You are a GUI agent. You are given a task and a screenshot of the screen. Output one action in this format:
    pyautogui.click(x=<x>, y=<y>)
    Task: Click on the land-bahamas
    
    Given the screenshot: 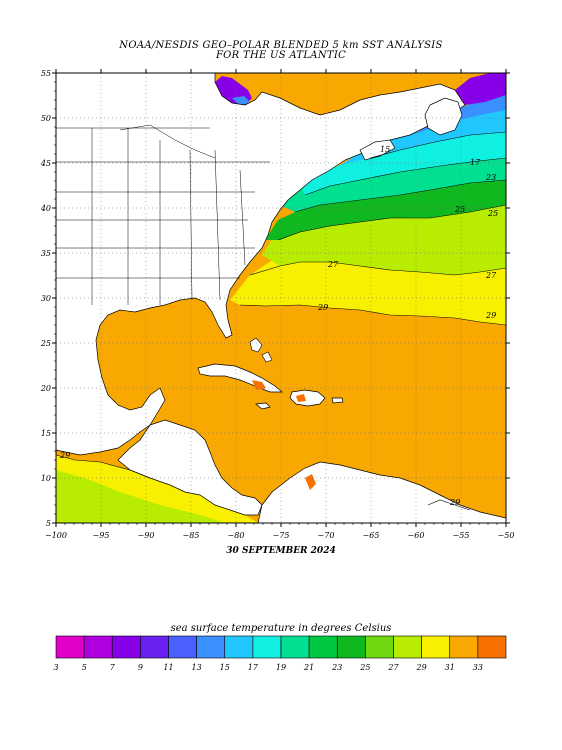 What is the action you would take?
    pyautogui.click(x=261, y=350)
    